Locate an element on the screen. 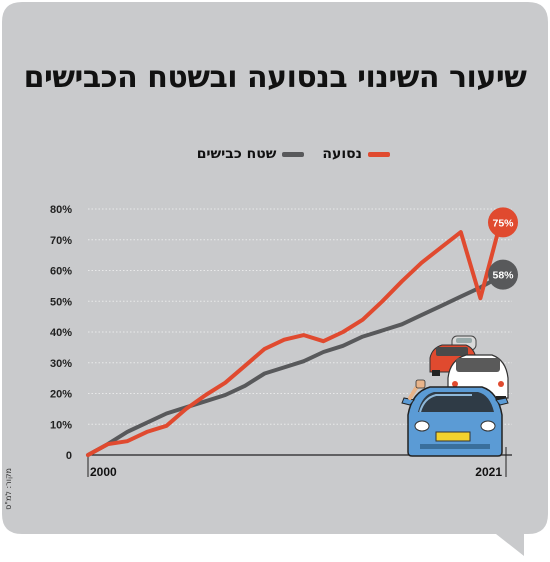 This screenshot has width=550, height=562. legend-item-traffic: נסועה is located at coordinates (356, 154).